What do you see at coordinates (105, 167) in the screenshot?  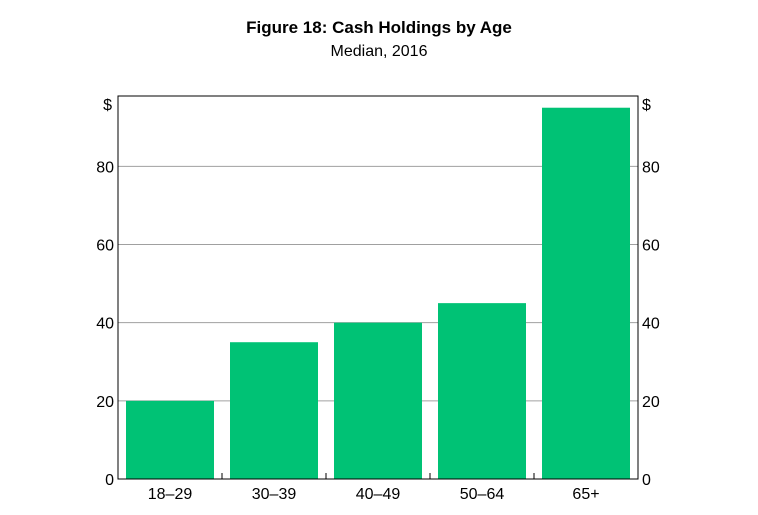 I see `y-tick-label-left: 80` at bounding box center [105, 167].